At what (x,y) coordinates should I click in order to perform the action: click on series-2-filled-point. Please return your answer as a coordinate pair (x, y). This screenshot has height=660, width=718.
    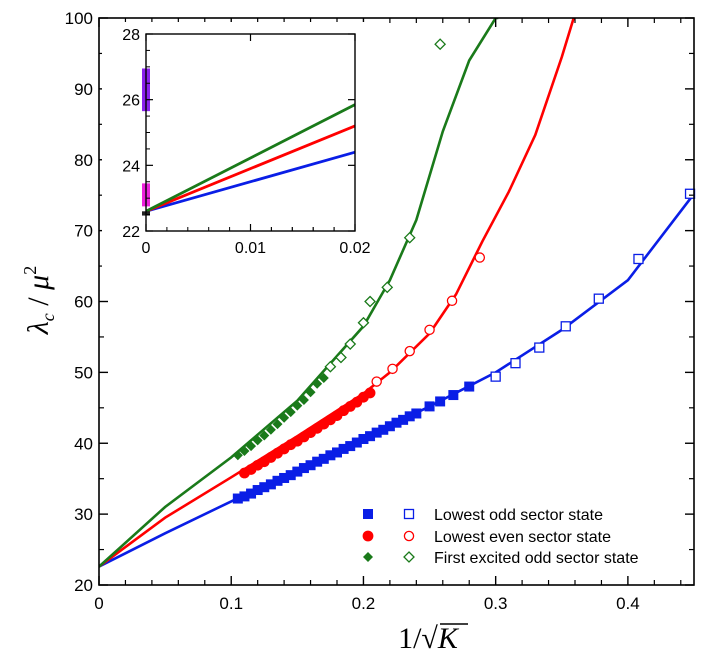
    Looking at the image, I should click on (370, 393).